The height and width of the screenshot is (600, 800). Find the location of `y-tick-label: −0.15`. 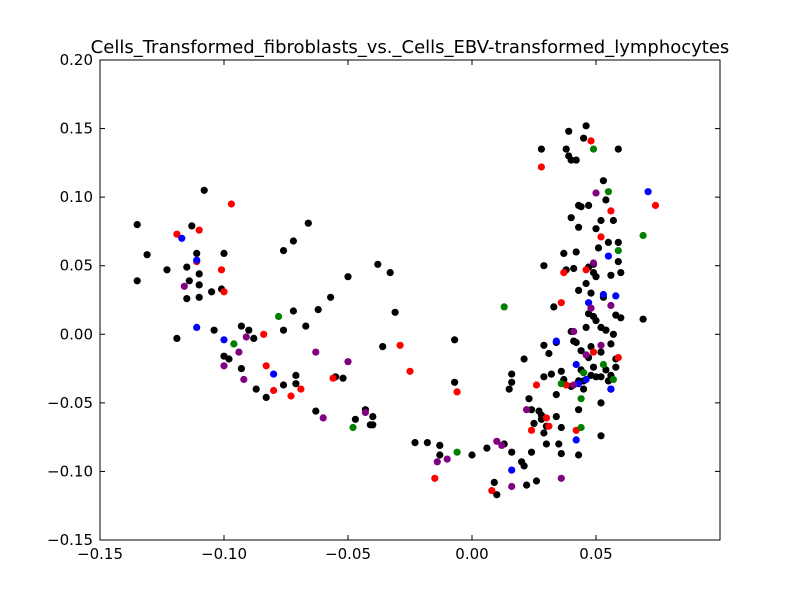

y-tick-label: −0.15 is located at coordinates (70, 540).